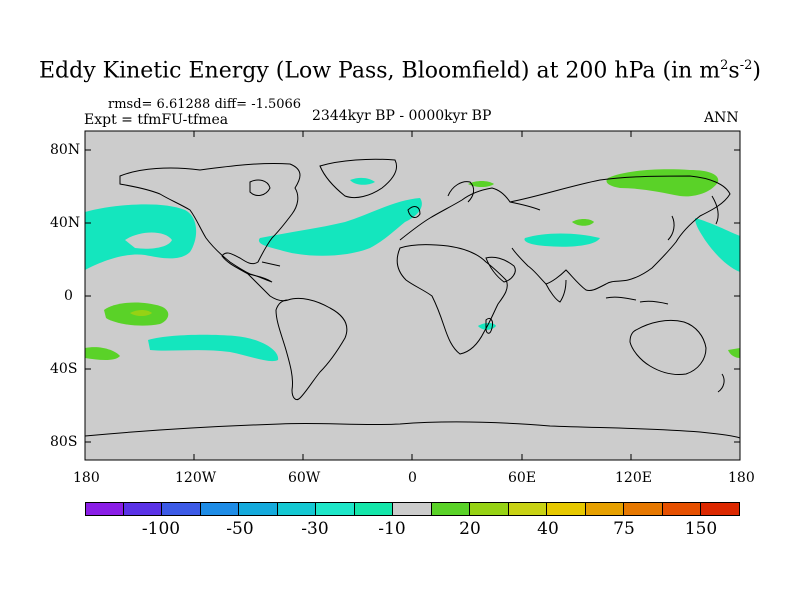 This screenshot has height=600, width=800. Describe the element at coordinates (548, 529) in the screenshot. I see `colorbar-label: 40` at that location.